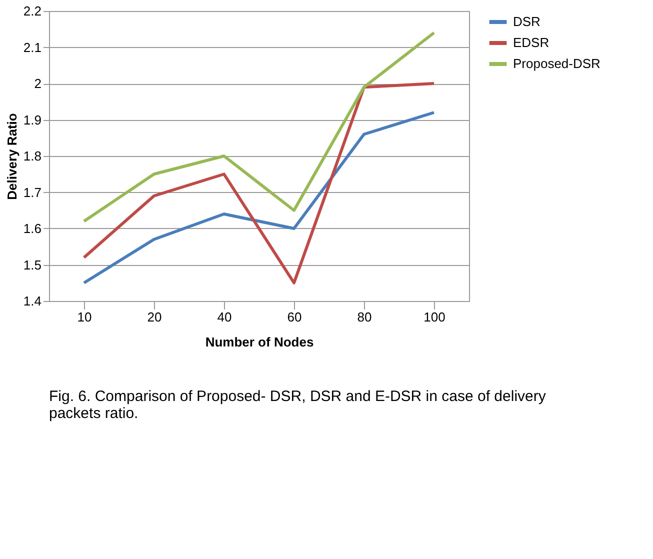 Image resolution: width=653 pixels, height=559 pixels. Describe the element at coordinates (12, 156) in the screenshot. I see `y-axis-title: Delivery Ratio` at that location.